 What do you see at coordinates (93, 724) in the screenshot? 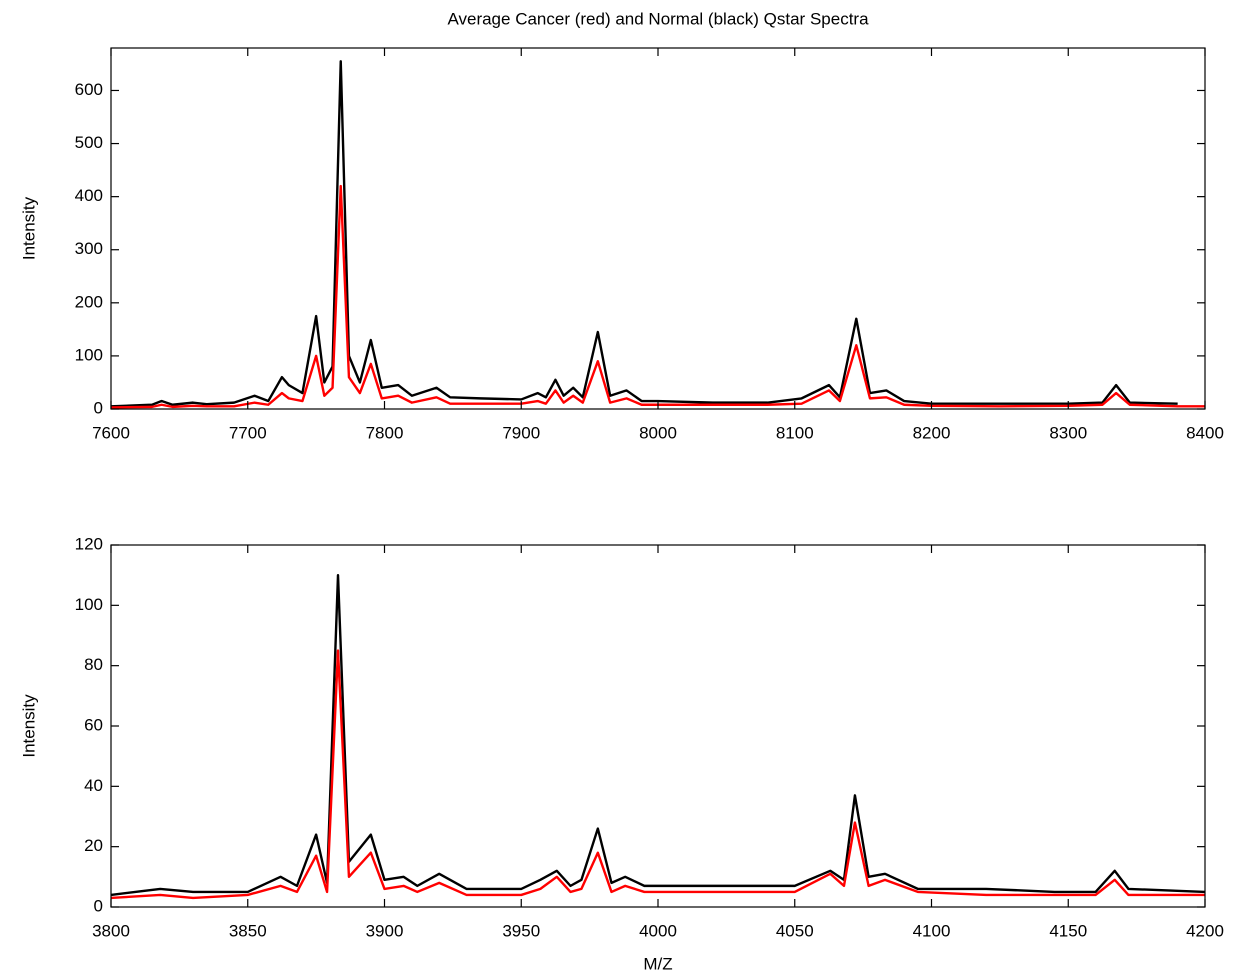
I see `y-tick-label: 60` at bounding box center [93, 724].